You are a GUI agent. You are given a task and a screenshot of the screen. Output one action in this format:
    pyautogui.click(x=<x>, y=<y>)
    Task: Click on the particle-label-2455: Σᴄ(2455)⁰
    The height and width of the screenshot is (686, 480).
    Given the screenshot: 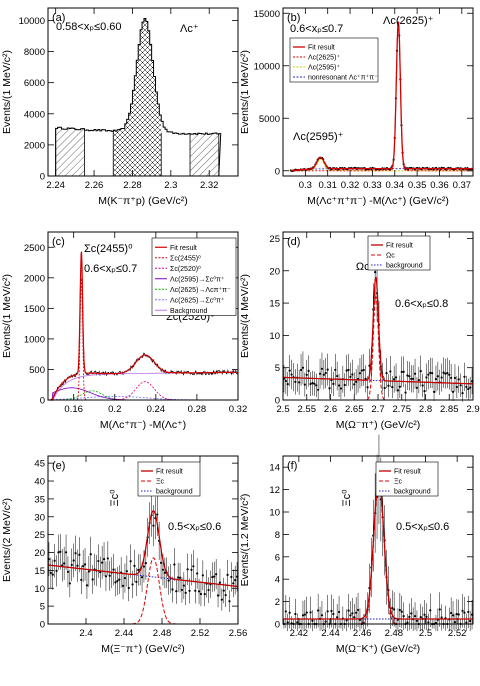 What is the action you would take?
    pyautogui.click(x=108, y=249)
    